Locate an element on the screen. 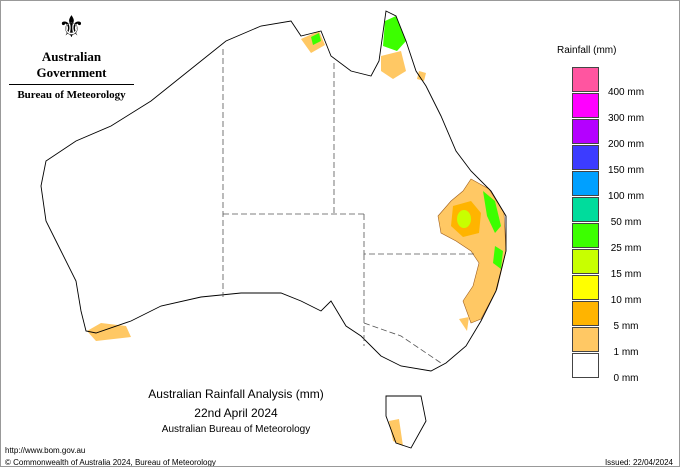 This screenshot has height=467, width=680. rain-area-vic is located at coordinates (464, 324).